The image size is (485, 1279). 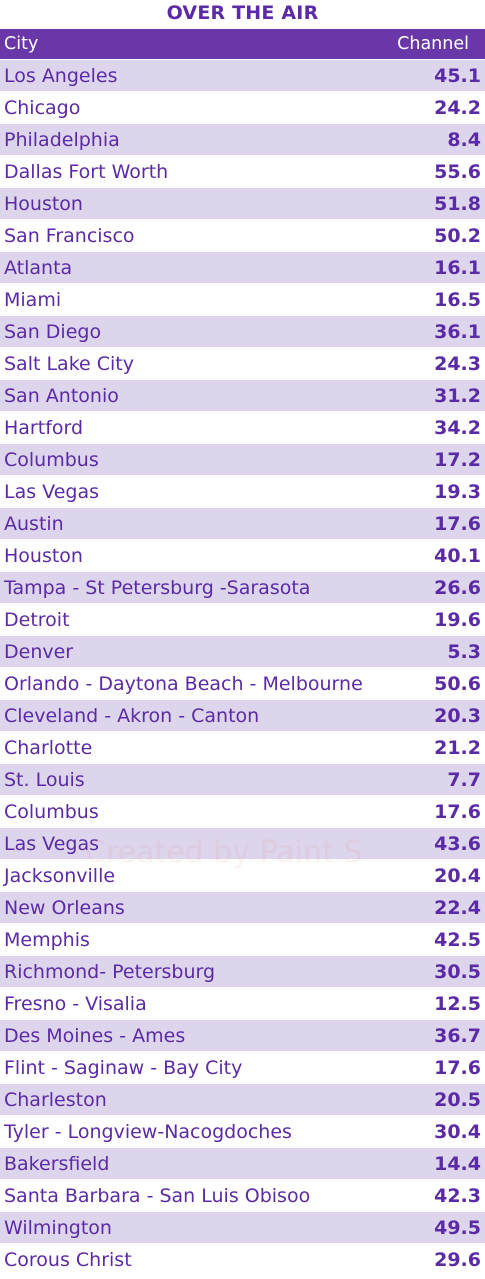 What do you see at coordinates (64, 907) in the screenshot?
I see `city-cell: New Orleans` at bounding box center [64, 907].